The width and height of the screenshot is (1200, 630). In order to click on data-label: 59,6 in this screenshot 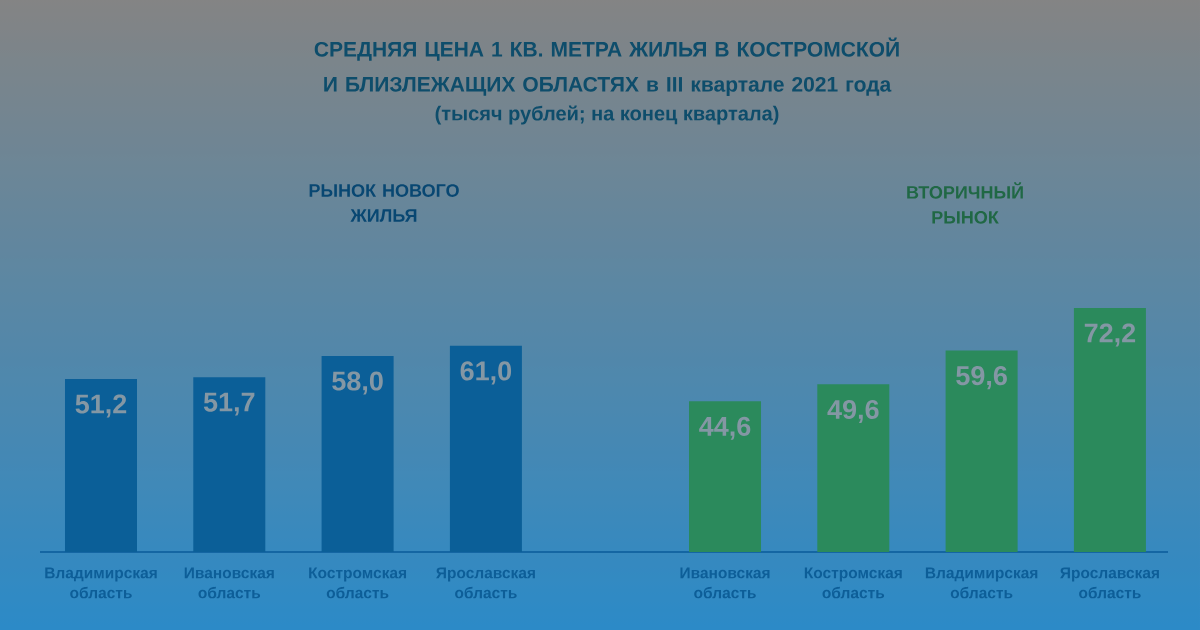, I will do `click(981, 378)`.